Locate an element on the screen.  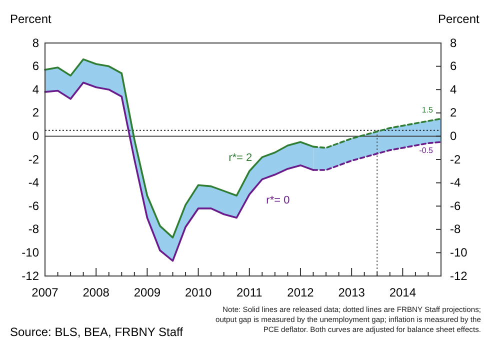
y-tick-label: 4 is located at coordinates (36, 89).